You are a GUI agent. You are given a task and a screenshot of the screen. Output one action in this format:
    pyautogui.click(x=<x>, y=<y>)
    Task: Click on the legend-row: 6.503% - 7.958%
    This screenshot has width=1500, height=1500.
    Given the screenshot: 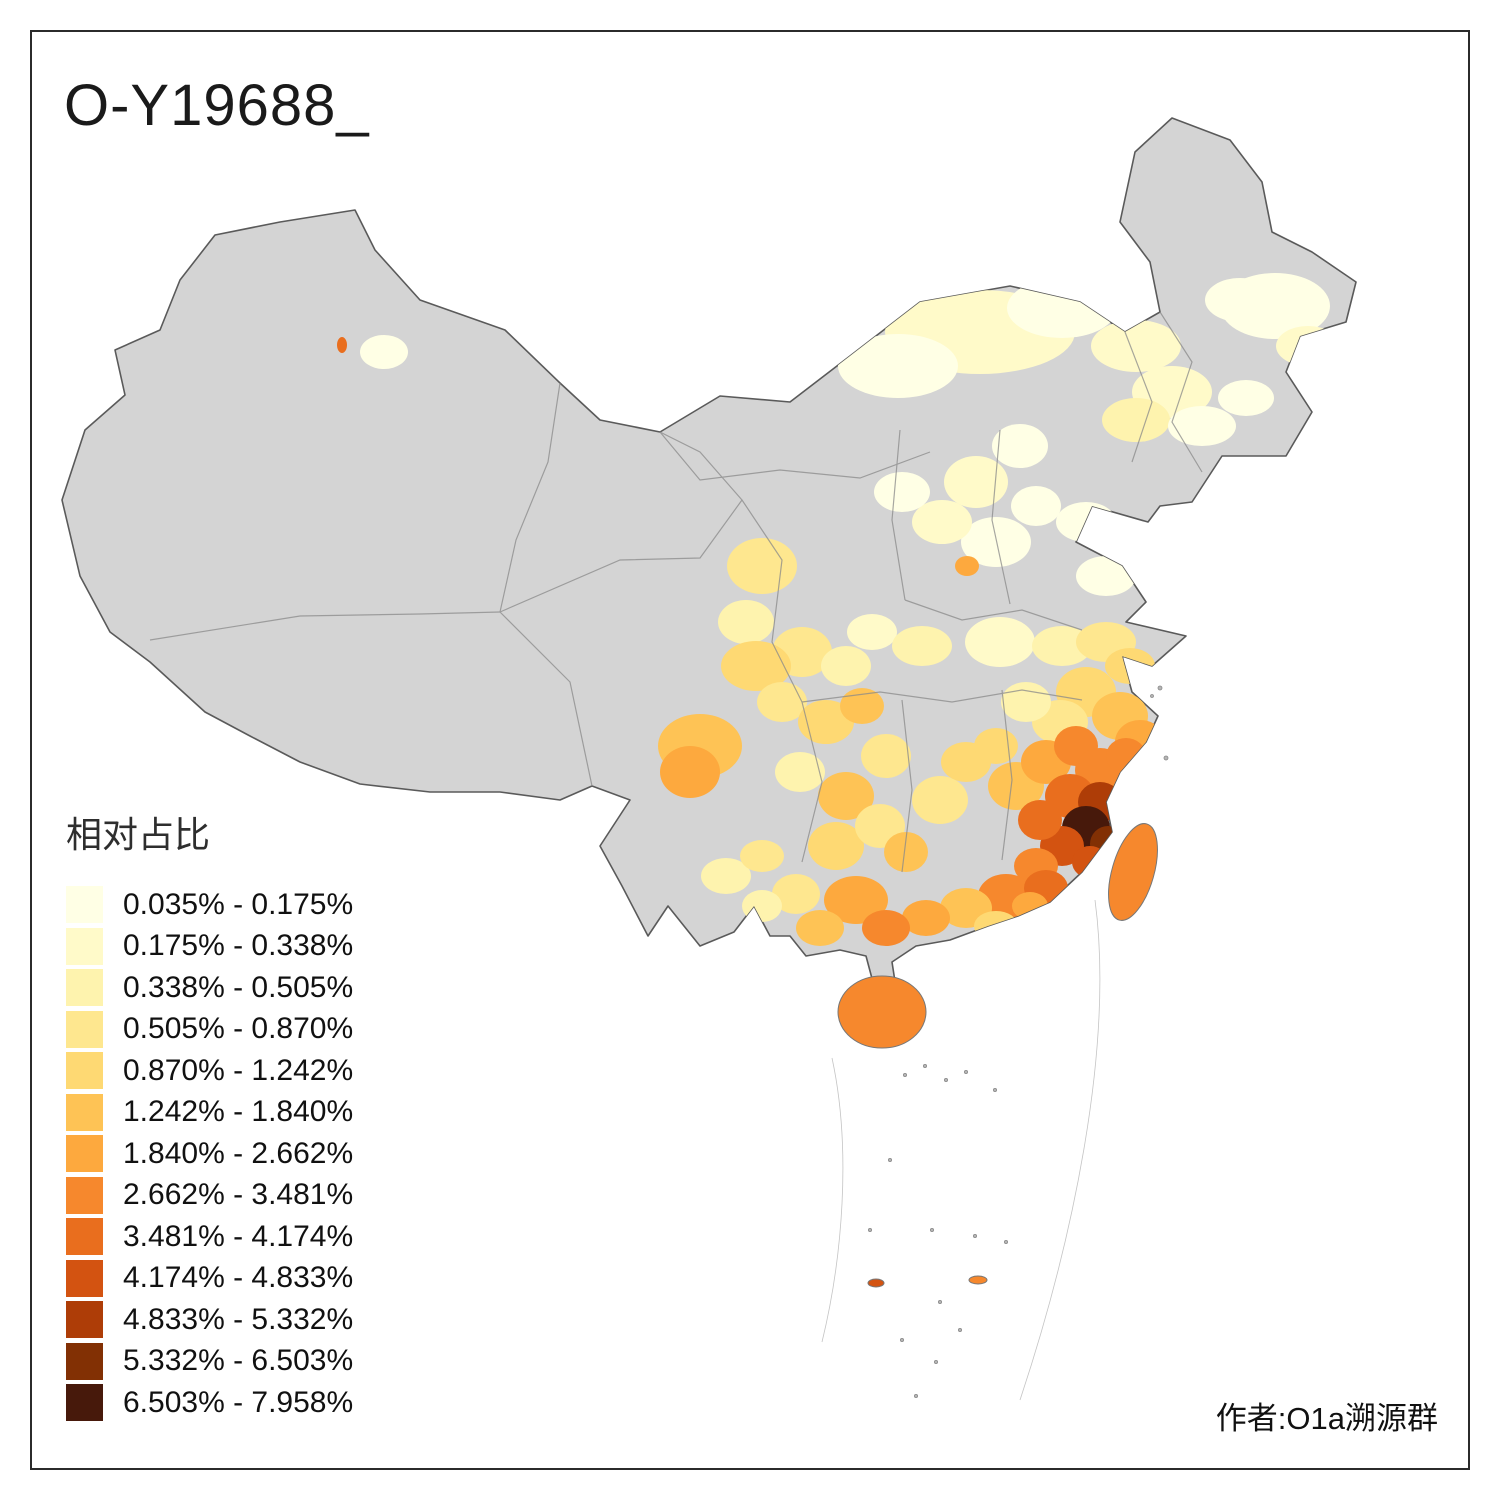 What is the action you would take?
    pyautogui.click(x=209, y=1403)
    